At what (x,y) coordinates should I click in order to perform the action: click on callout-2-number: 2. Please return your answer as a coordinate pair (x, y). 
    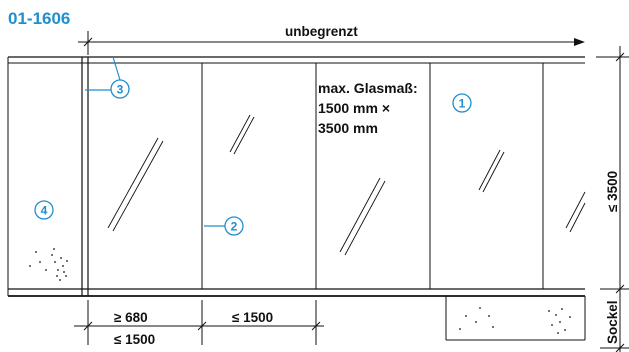
    Looking at the image, I should click on (234, 227).